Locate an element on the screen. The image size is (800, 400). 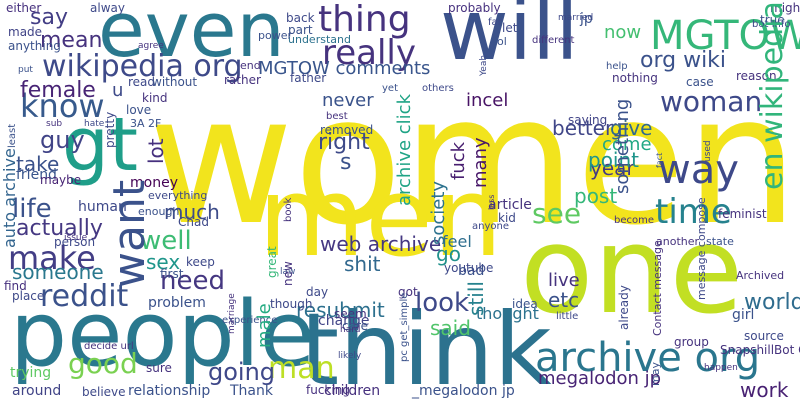
cloud-word: now is located at coordinates (623, 32).